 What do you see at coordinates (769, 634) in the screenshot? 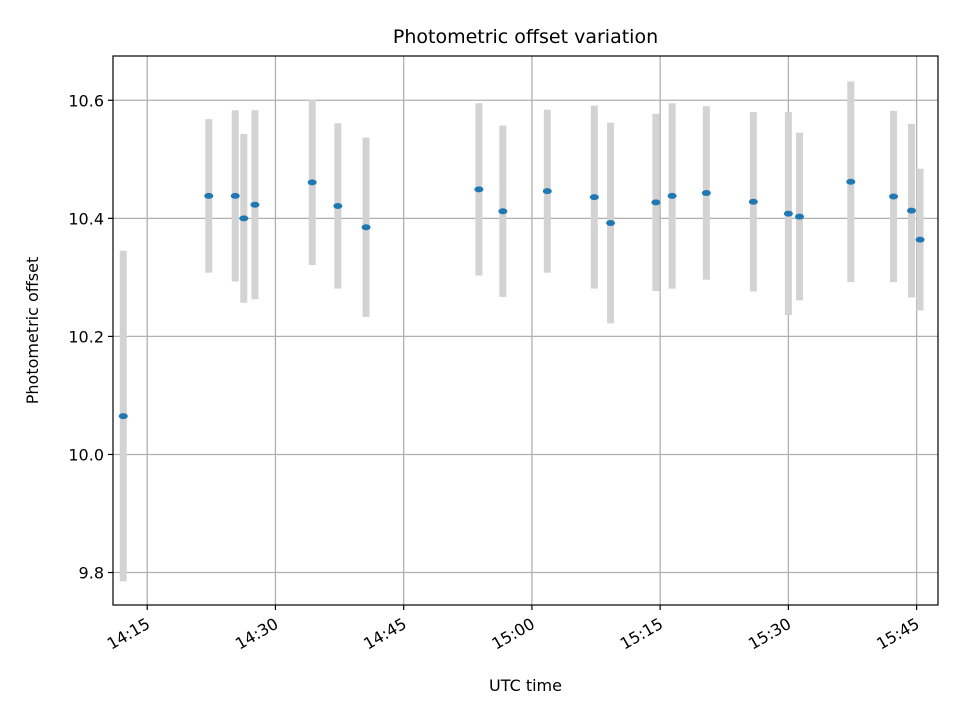
I see `x-tick-label: 15:30` at bounding box center [769, 634].